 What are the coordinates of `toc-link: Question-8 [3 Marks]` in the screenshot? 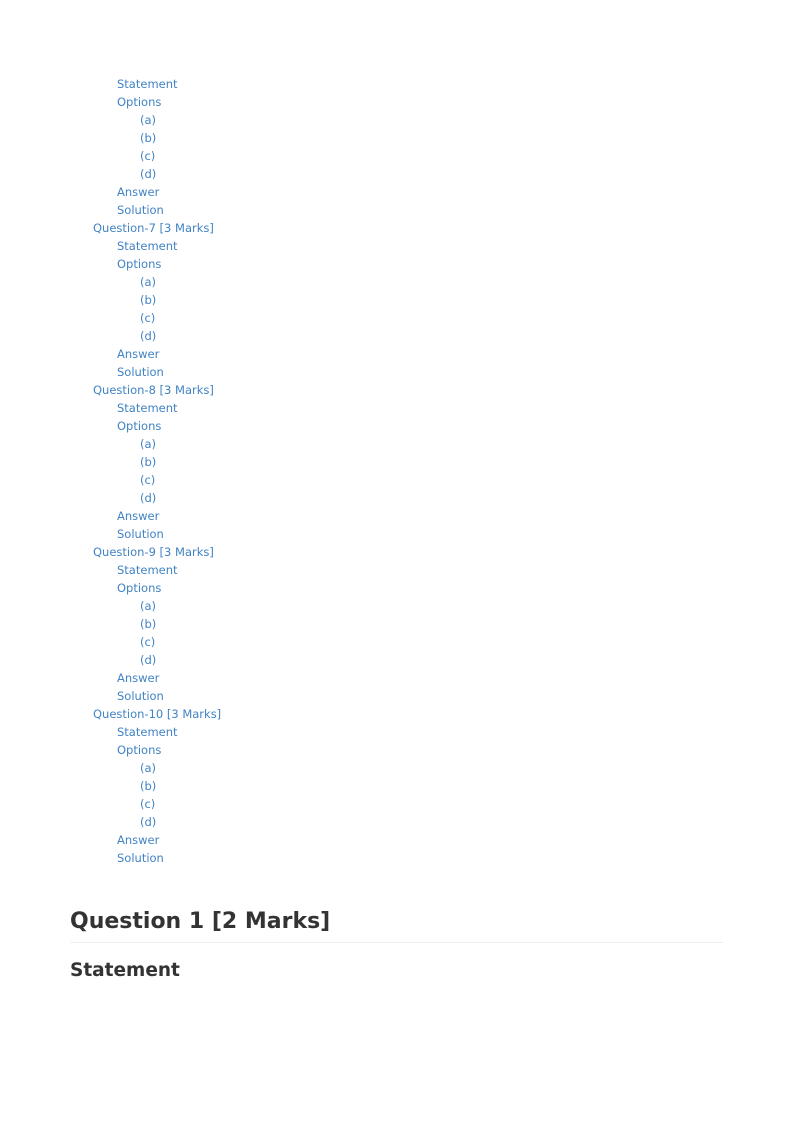 It's located at (153, 390).